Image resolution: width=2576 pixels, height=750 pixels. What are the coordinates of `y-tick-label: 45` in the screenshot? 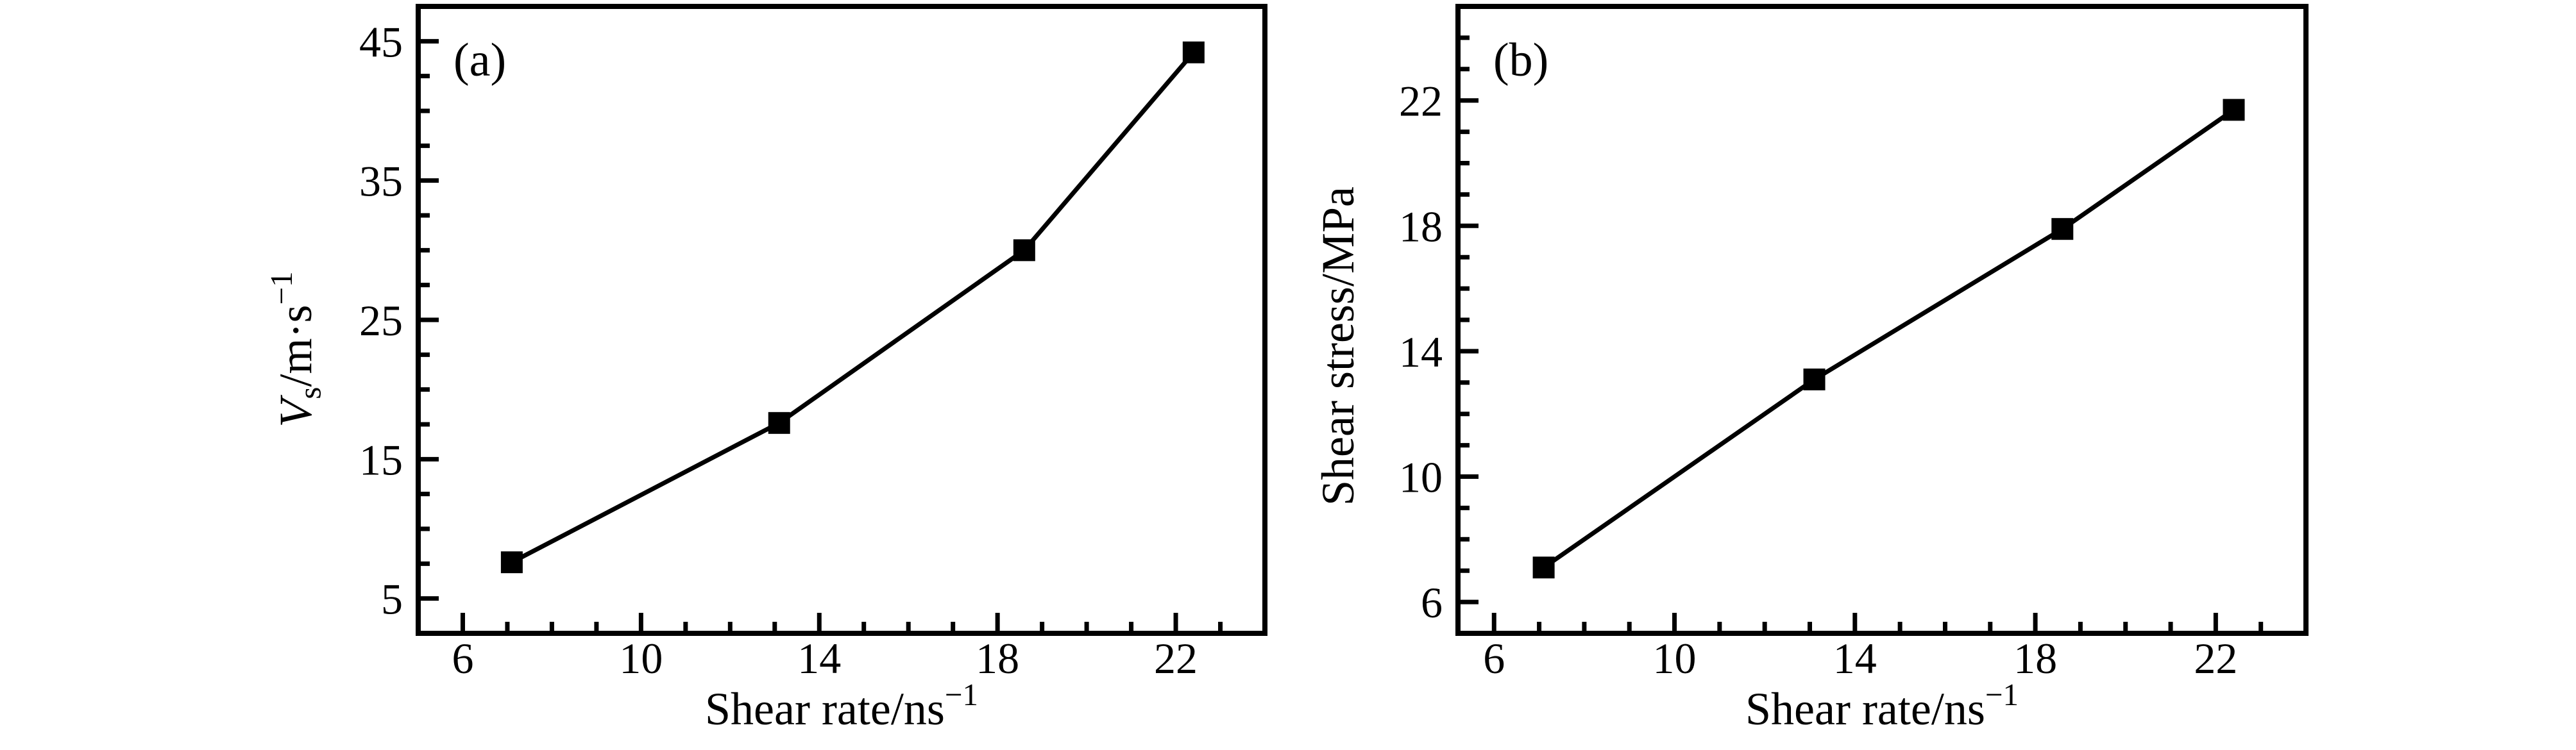 It's located at (381, 42).